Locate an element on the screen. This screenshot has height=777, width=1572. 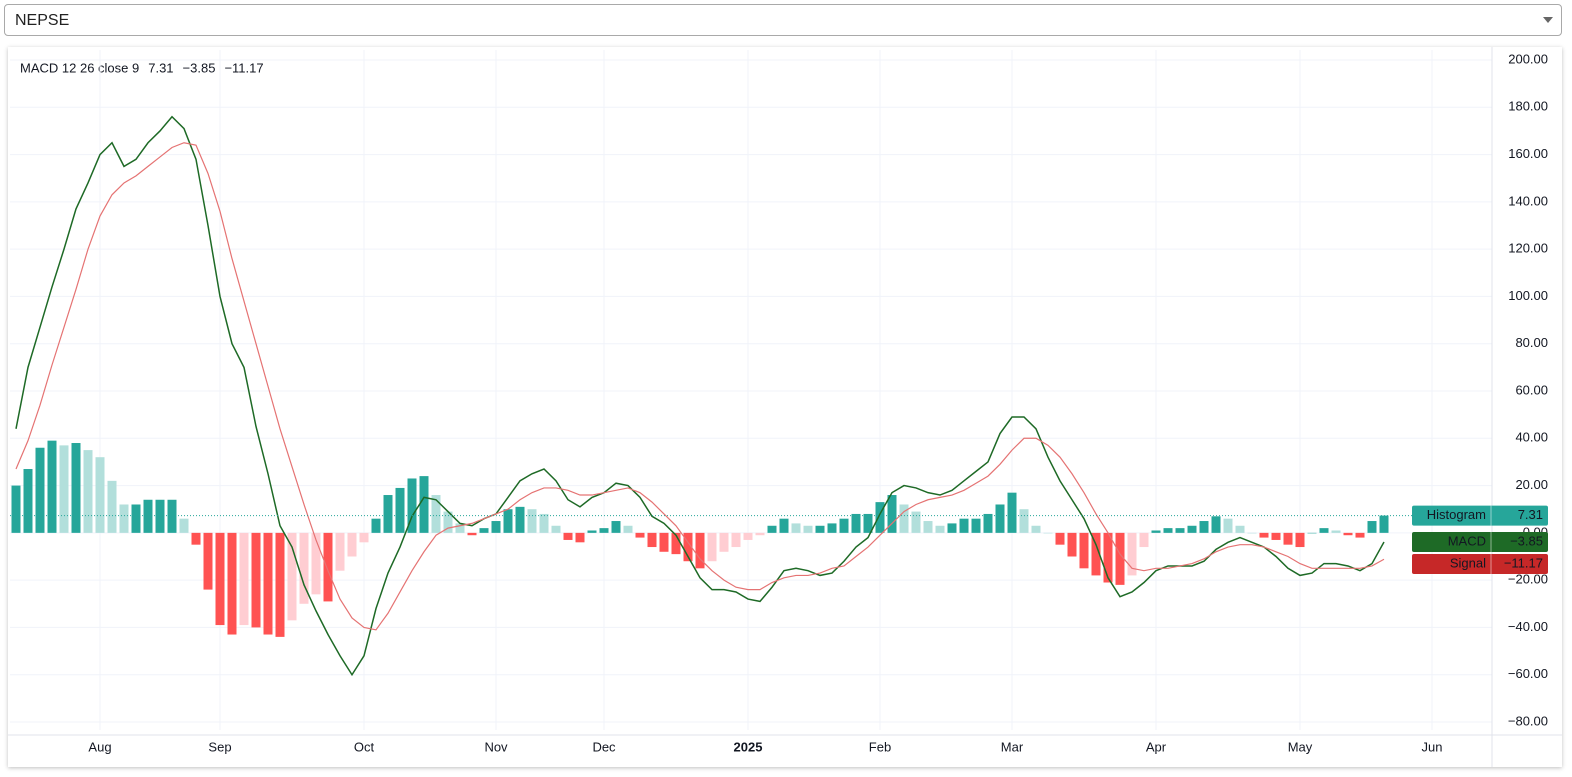
legend-title: MACD 12 26 close 9 is located at coordinates (79, 67).